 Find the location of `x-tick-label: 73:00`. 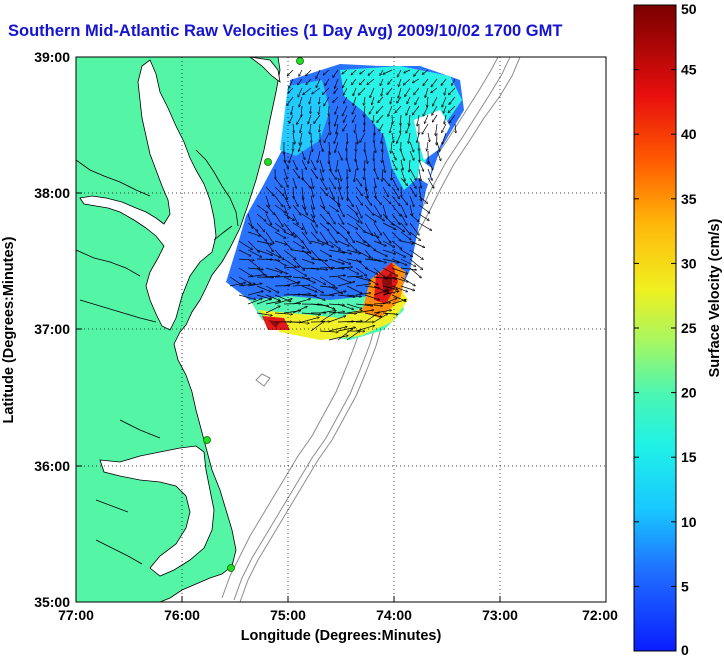

x-tick-label: 73:00 is located at coordinates (500, 615).